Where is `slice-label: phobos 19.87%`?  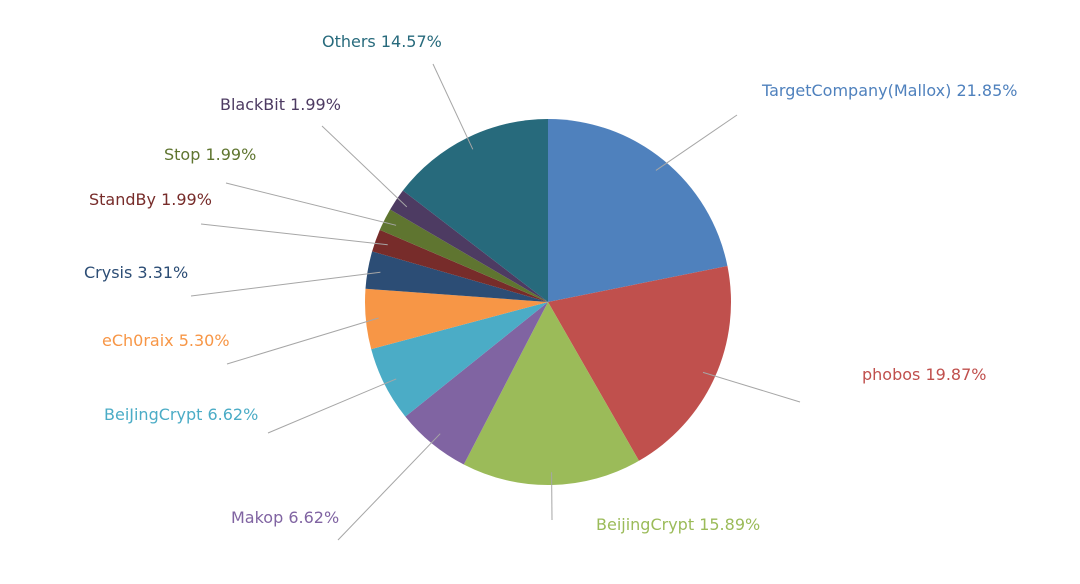
slice-label: phobos 19.87% is located at coordinates (924, 374).